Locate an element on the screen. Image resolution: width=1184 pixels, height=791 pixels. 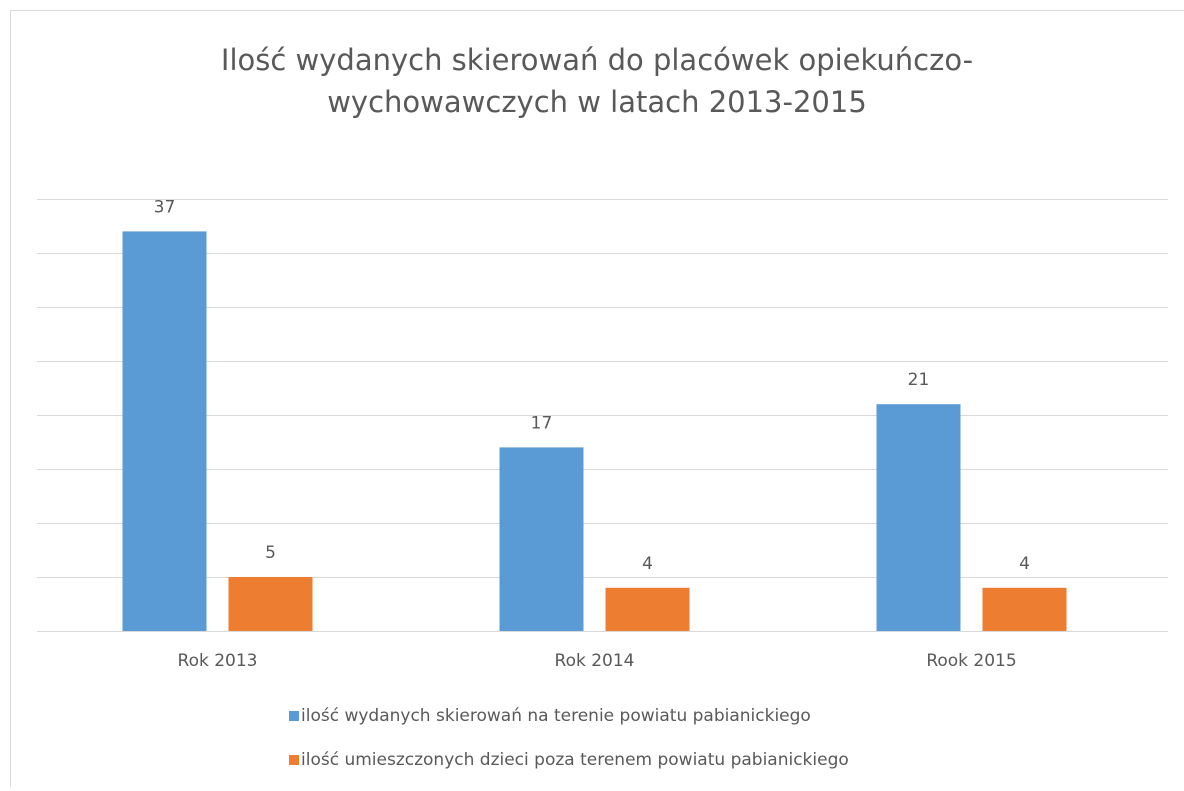
data-label: 37 is located at coordinates (165, 207).